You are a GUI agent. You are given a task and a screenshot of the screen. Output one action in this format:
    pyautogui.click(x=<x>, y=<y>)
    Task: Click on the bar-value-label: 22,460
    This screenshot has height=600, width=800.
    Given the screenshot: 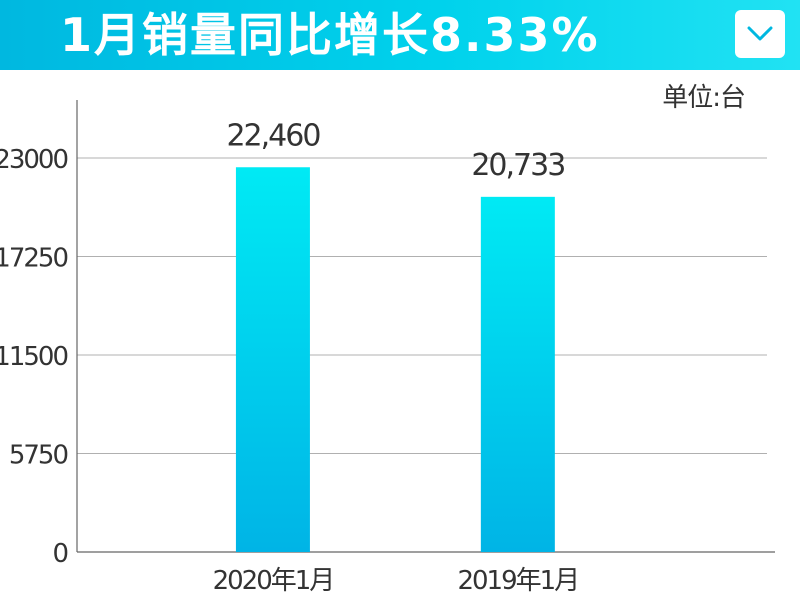 What is the action you would take?
    pyautogui.click(x=273, y=135)
    